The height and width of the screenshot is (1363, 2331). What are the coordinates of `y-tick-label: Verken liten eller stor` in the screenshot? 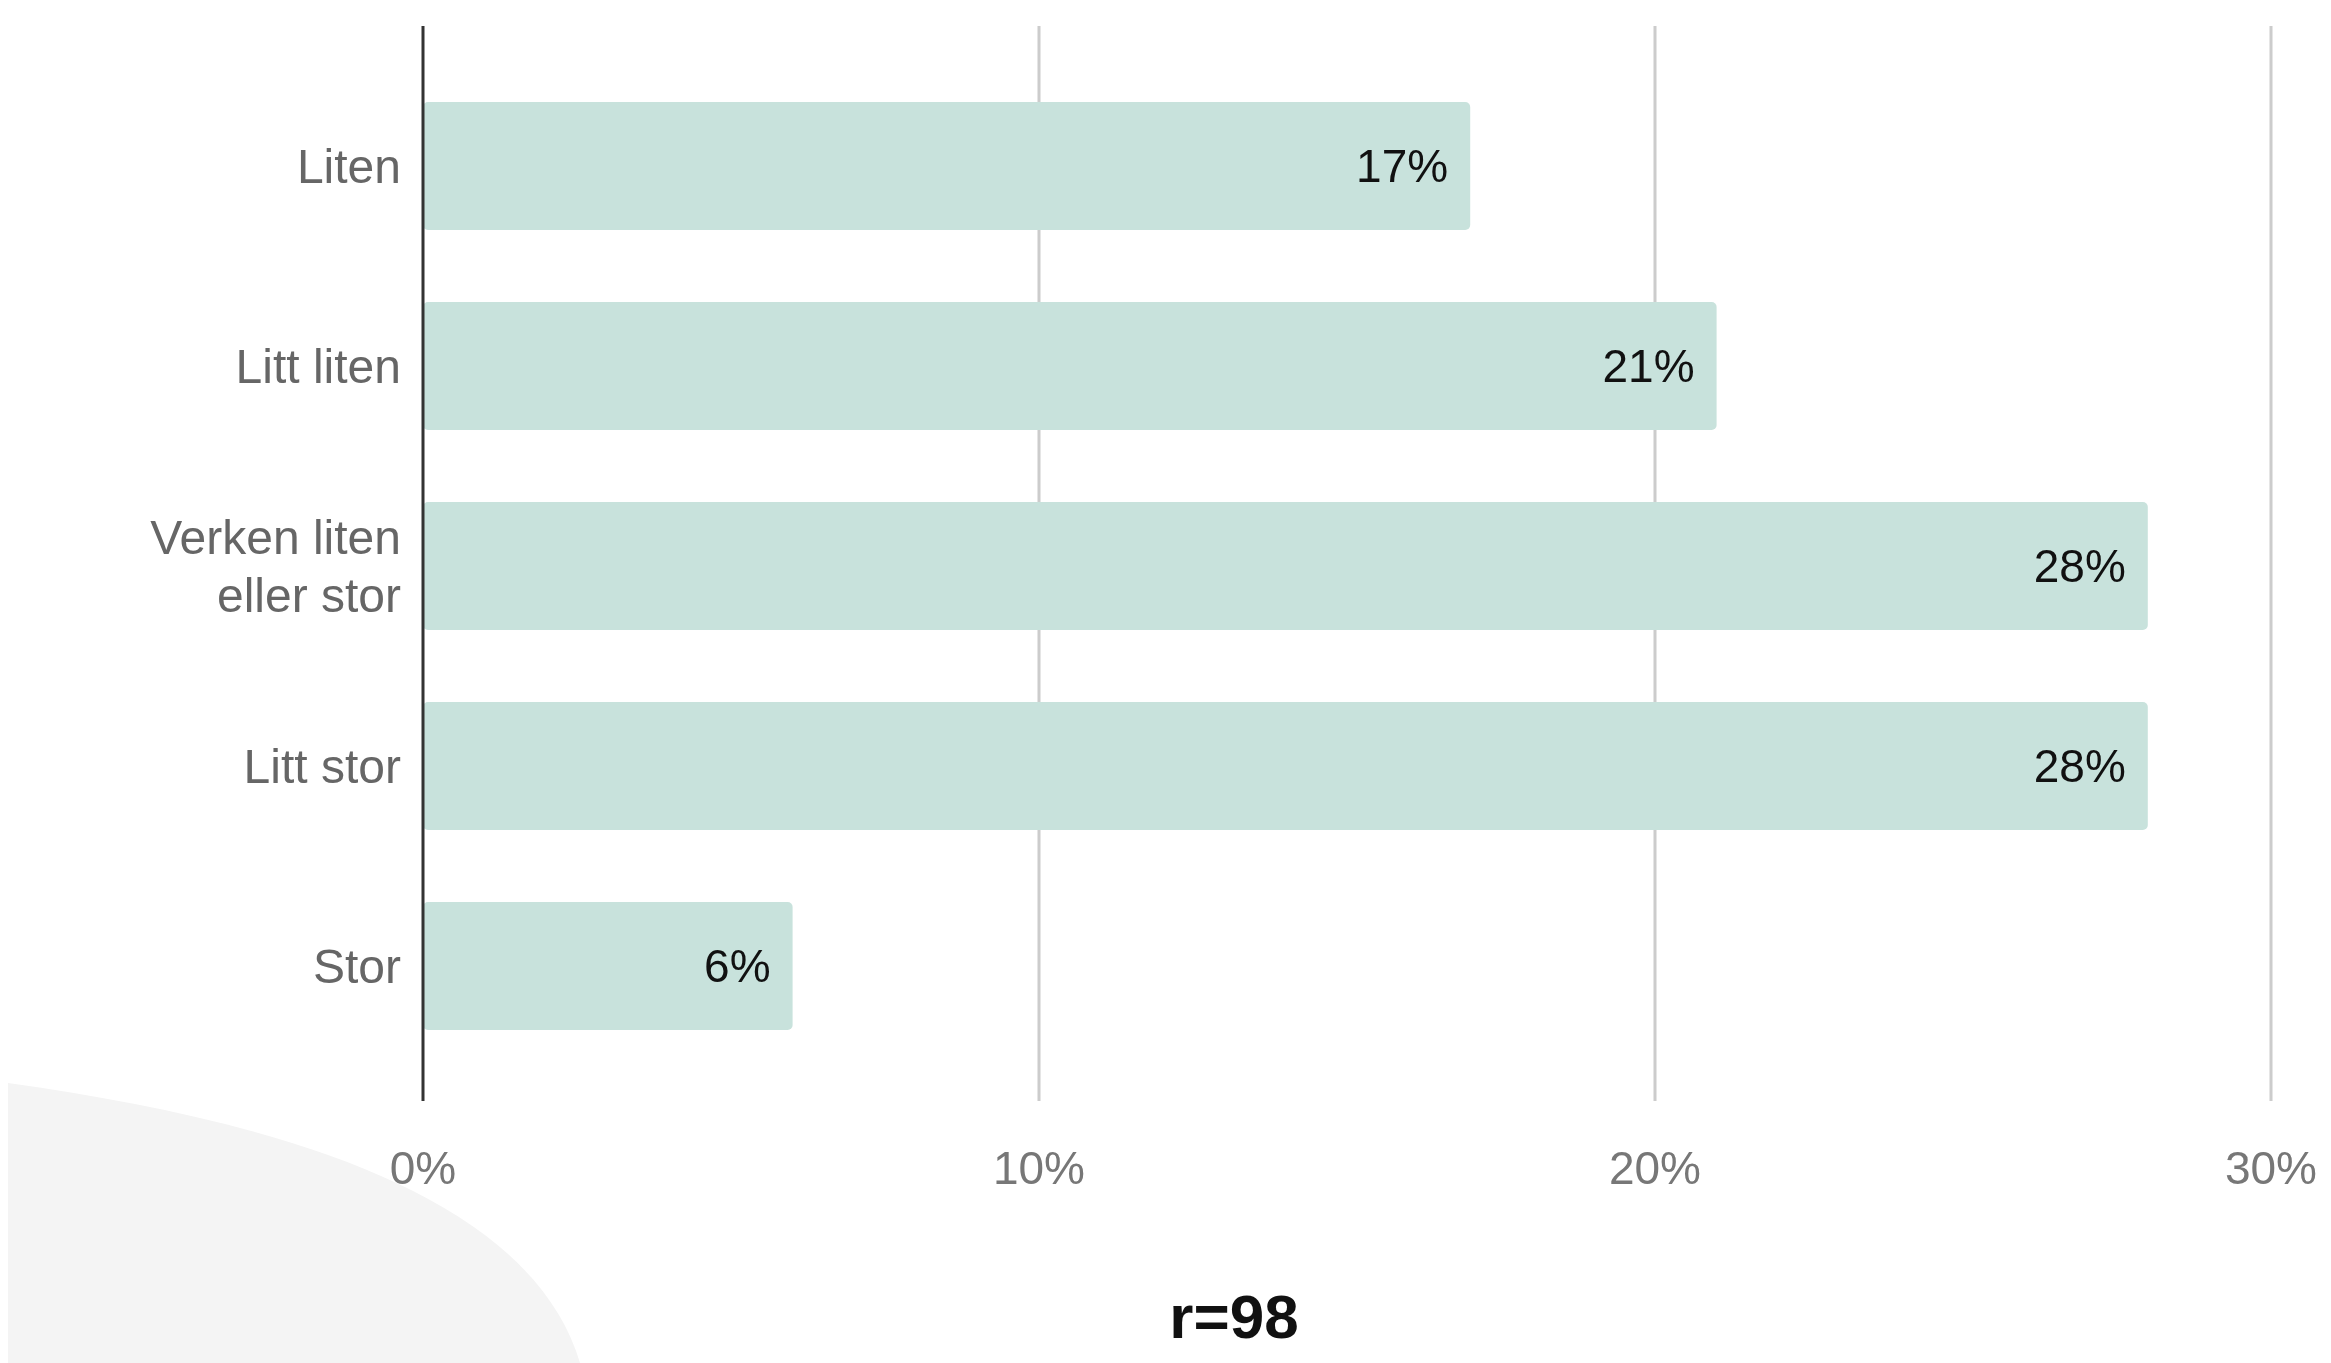 It's located at (276, 566).